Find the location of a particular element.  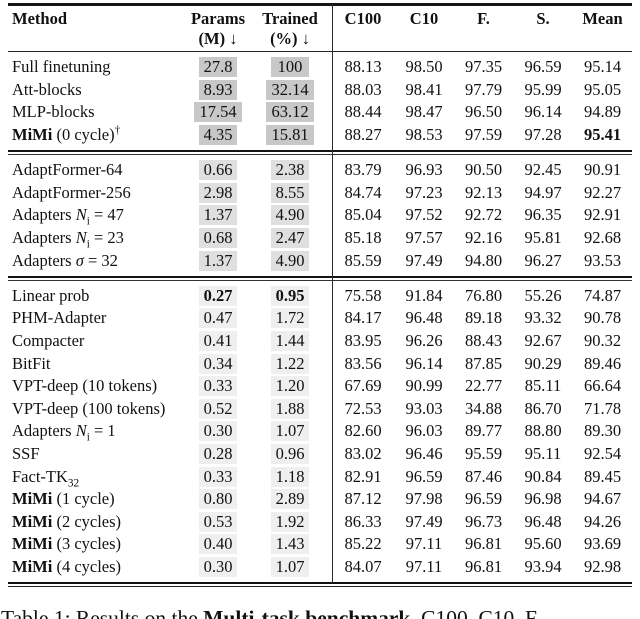

trained-cell: 1.18 is located at coordinates (290, 476).